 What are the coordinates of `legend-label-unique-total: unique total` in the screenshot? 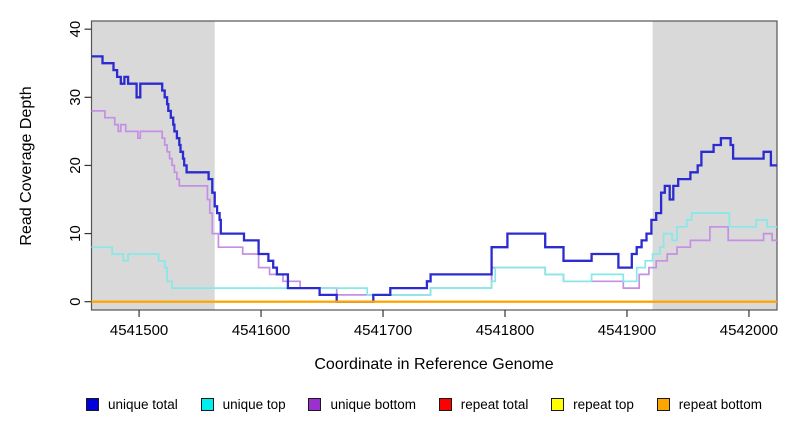 It's located at (143, 404).